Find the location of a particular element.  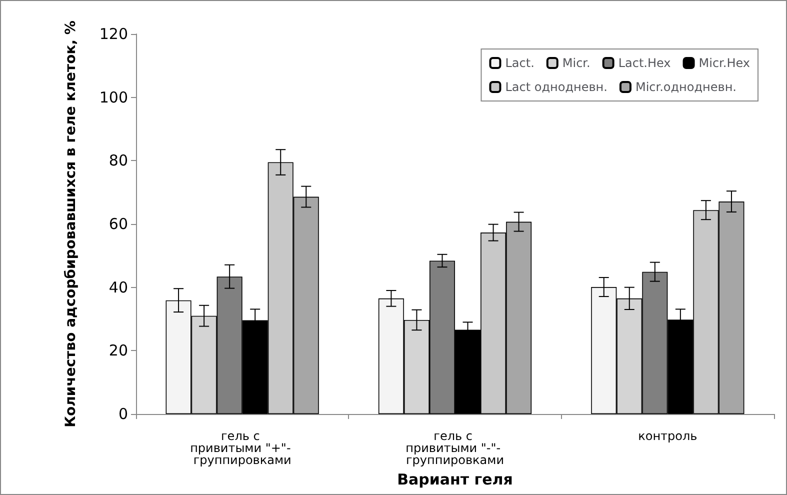

y-tick-label: 80 is located at coordinates (118, 161).